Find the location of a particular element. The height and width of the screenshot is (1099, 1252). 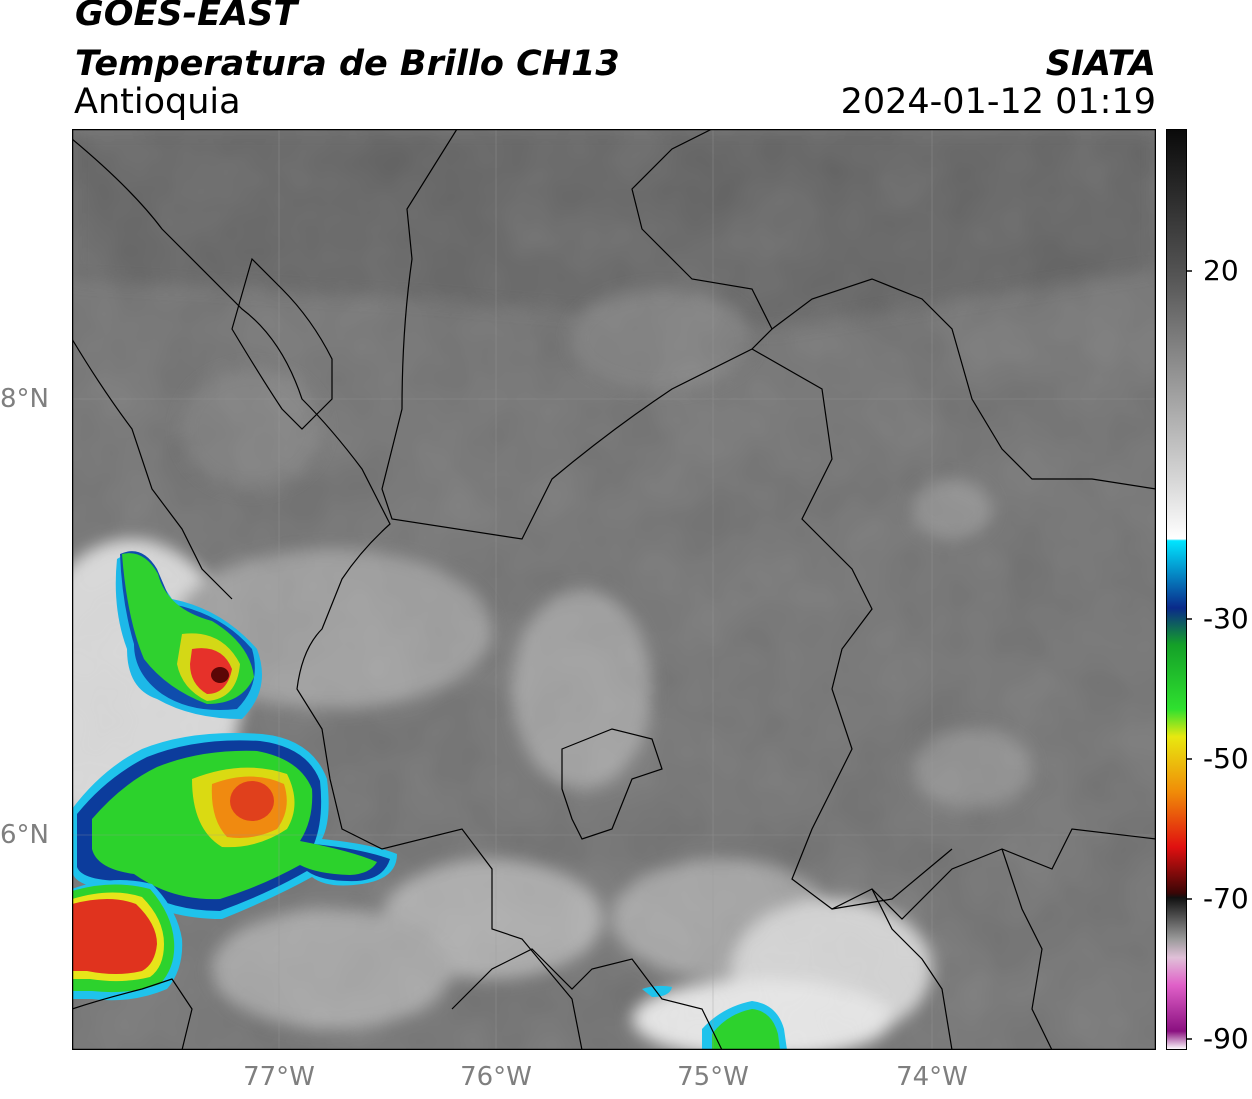

region-label: Antioquia is located at coordinates (157, 102).